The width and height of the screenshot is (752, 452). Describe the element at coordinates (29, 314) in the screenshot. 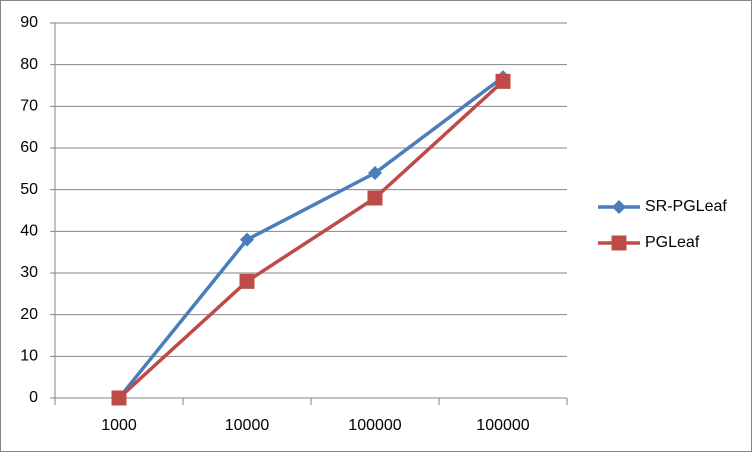

I see `y-tick-label: 20` at that location.